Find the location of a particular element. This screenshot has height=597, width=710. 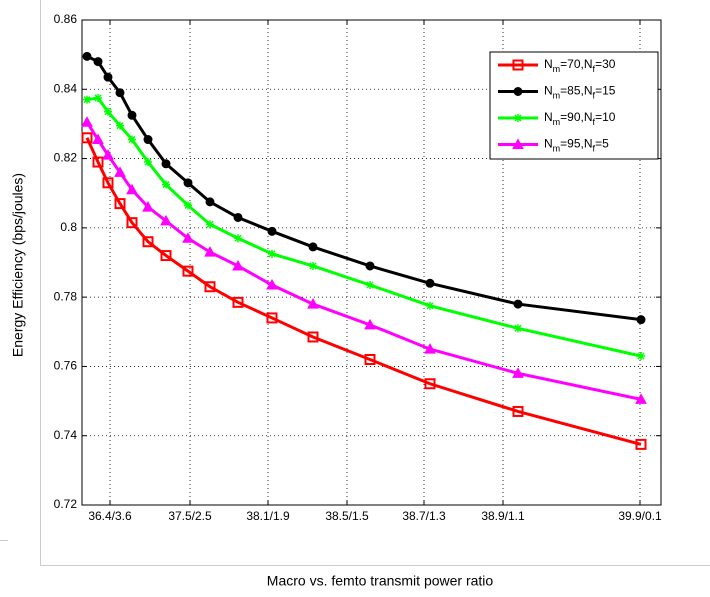

y-tick-label: 0.84 is located at coordinates (66, 88).